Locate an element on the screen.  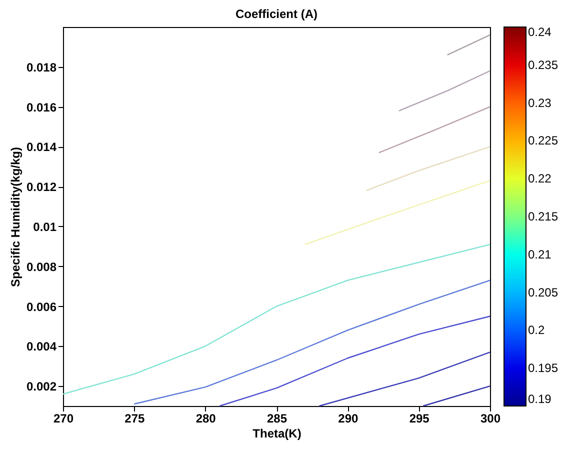
color-bar-label: 0.225 is located at coordinates (543, 141).